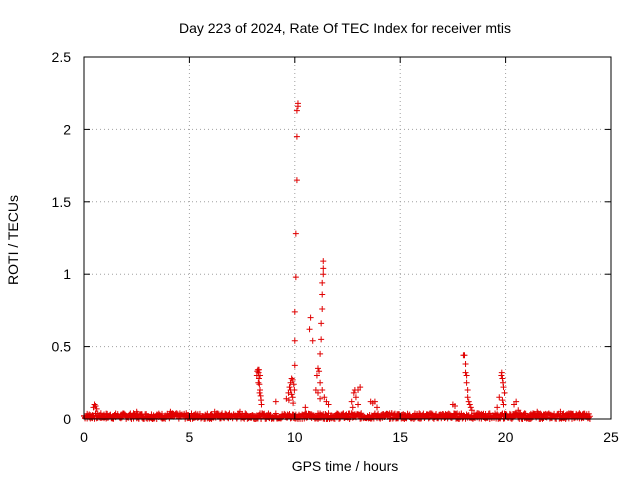 The image size is (640, 480). What do you see at coordinates (67, 274) in the screenshot?
I see `y-tick-label: 1` at bounding box center [67, 274].